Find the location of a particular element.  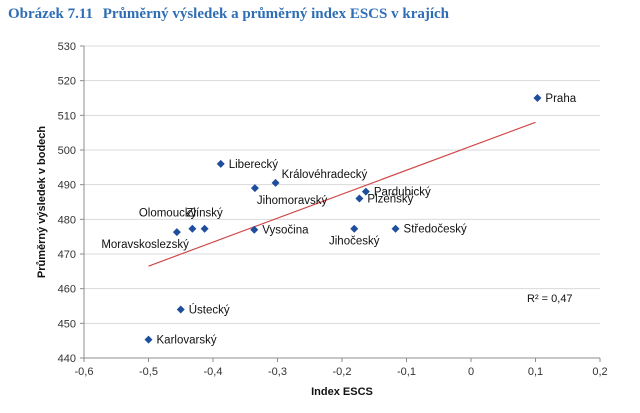

point-label: Karlovarský is located at coordinates (187, 341).